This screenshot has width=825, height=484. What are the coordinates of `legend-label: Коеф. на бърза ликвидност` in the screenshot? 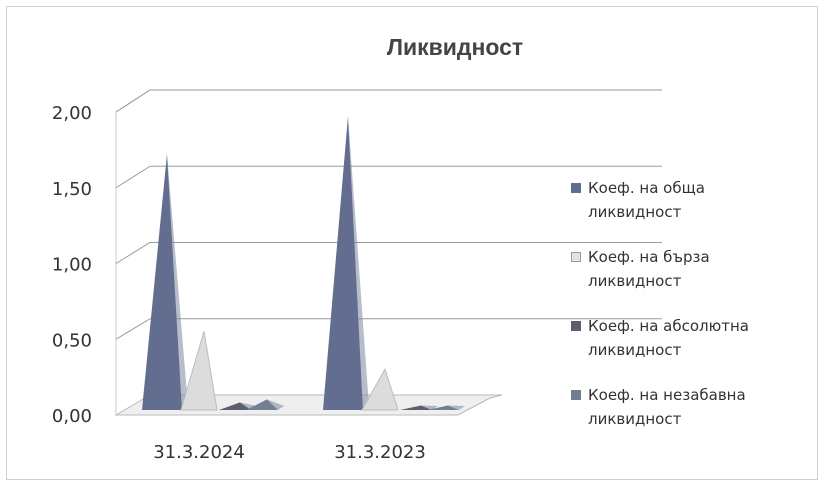 It's located at (649, 269).